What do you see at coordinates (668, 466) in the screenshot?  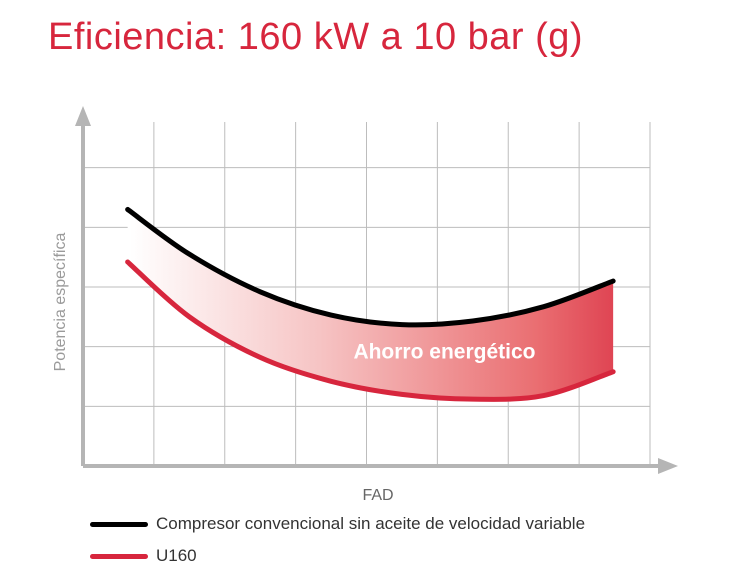 I see `x-axis-arrow` at bounding box center [668, 466].